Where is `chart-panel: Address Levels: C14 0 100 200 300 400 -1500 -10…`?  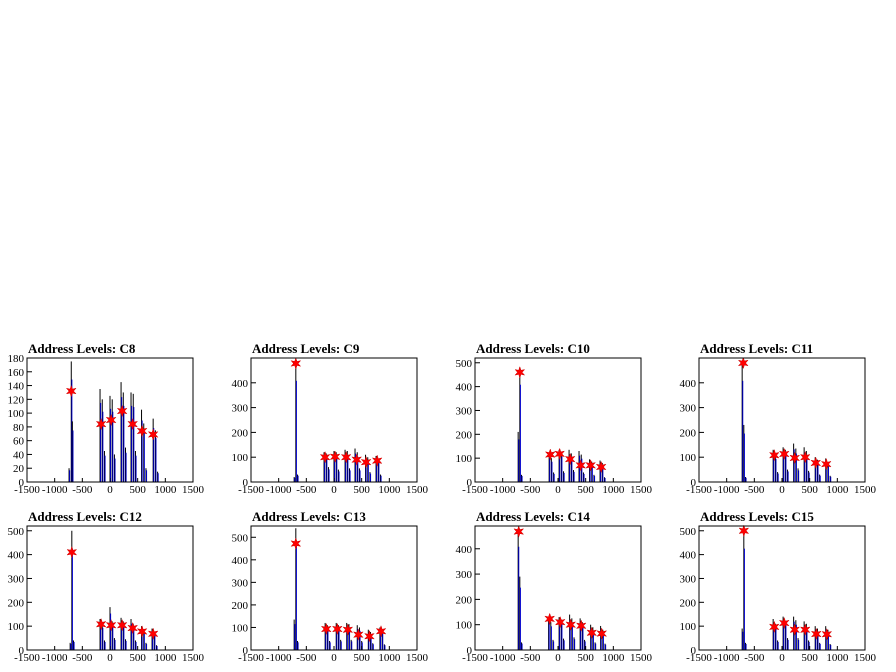
chart-panel: Address Levels: C14 0 100 200 300 400 -1500 -10… is located at coordinates (560, 588).